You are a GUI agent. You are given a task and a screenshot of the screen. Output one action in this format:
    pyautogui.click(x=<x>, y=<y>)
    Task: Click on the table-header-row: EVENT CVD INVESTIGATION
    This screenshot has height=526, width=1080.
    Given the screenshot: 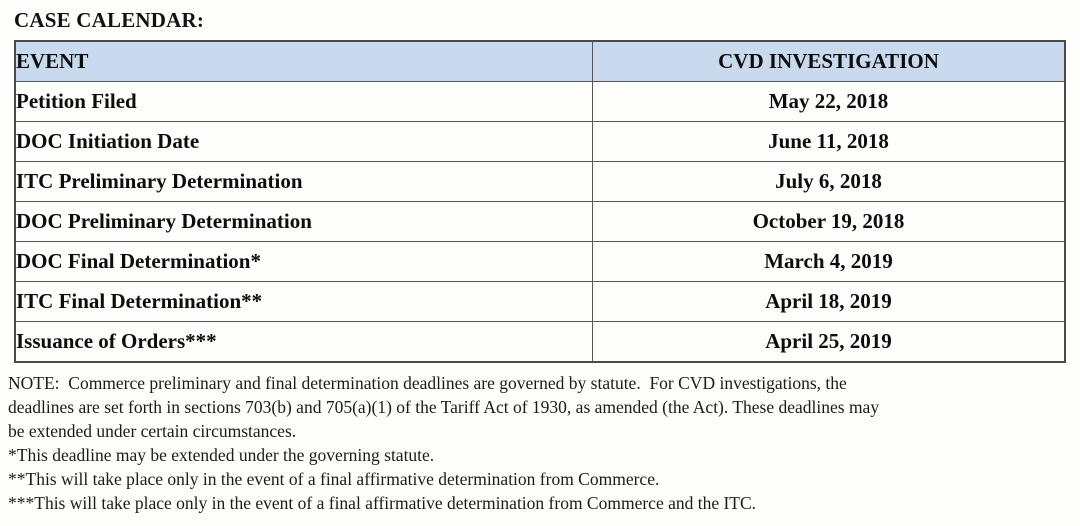 What is the action you would take?
    pyautogui.click(x=540, y=61)
    